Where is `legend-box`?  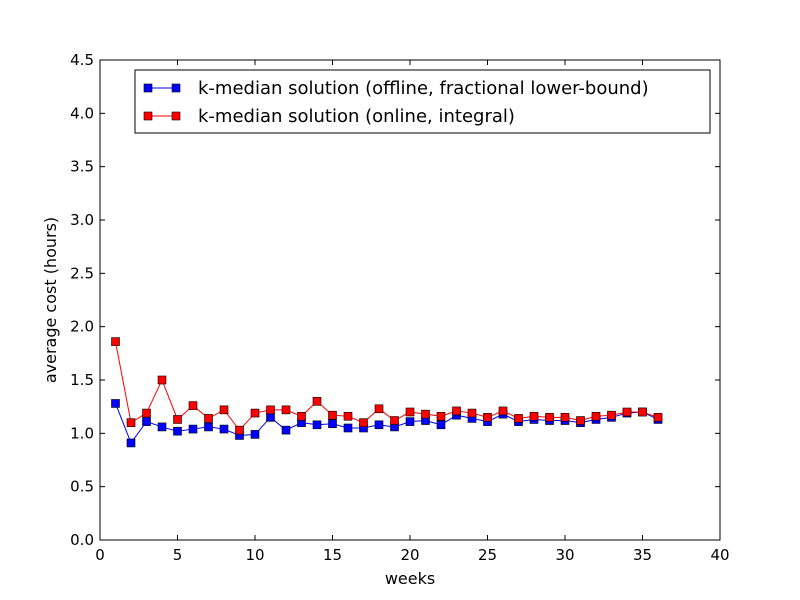 legend-box is located at coordinates (422, 101).